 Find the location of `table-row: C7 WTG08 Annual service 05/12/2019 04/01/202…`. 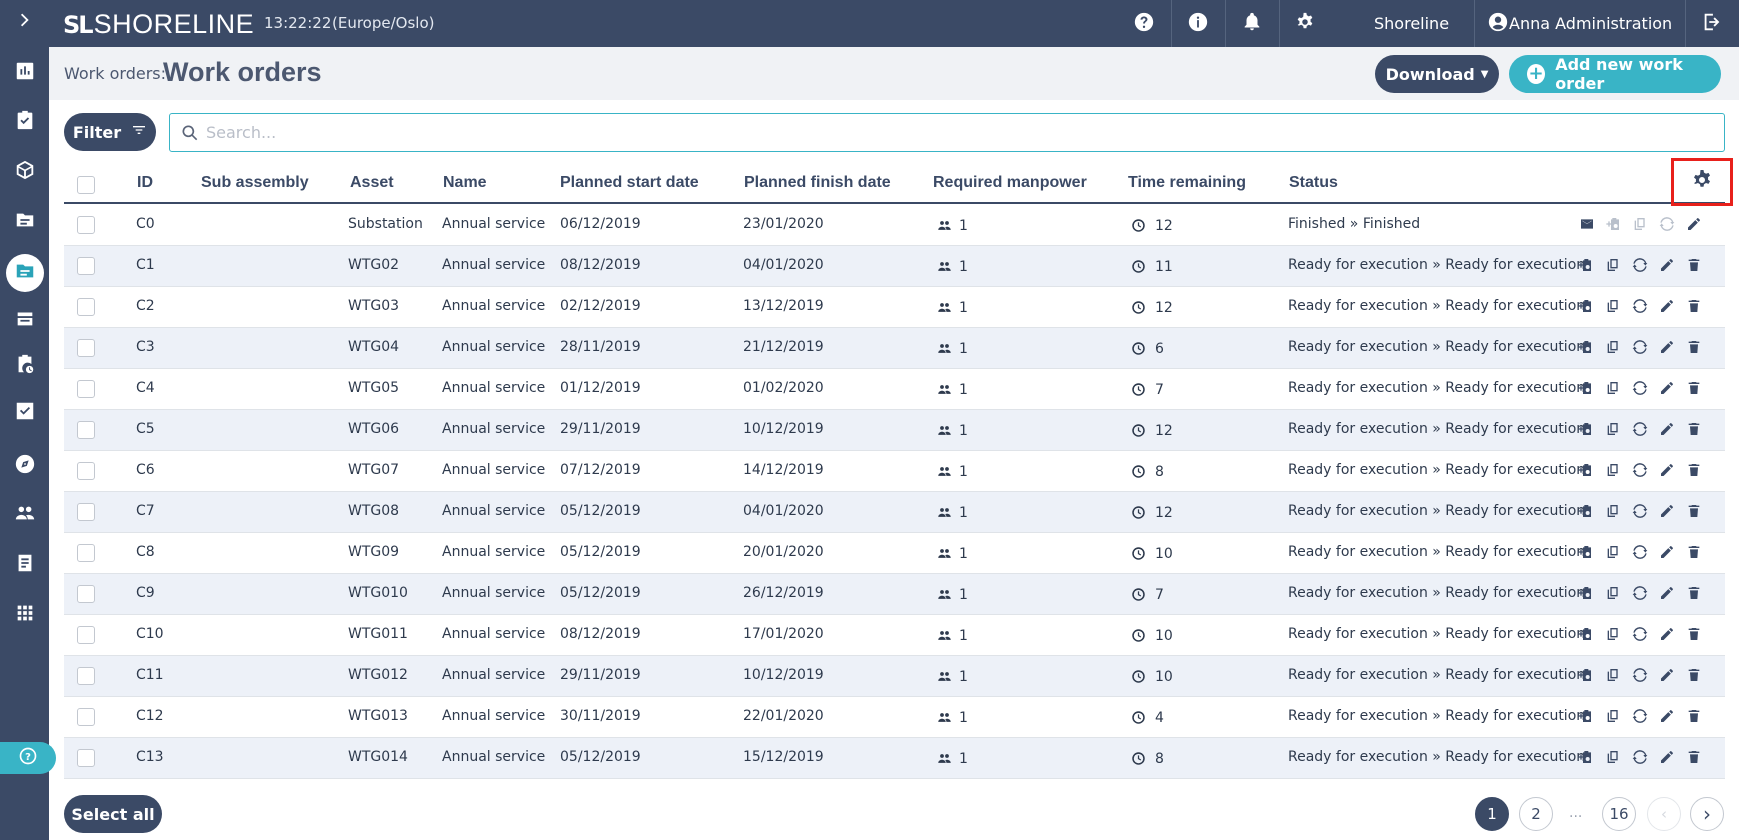

table-row: C7 WTG08 Annual service 05/12/2019 04/01/202… is located at coordinates (894, 512).